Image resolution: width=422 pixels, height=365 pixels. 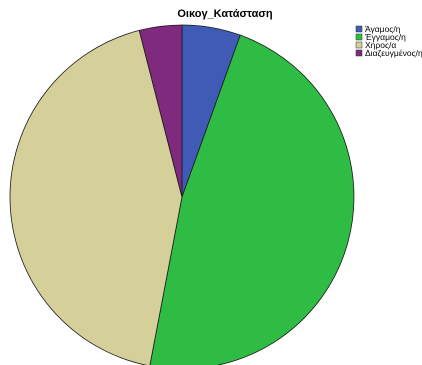 I want to click on legend-label-1: Άγαμος/η, so click(x=383, y=29).